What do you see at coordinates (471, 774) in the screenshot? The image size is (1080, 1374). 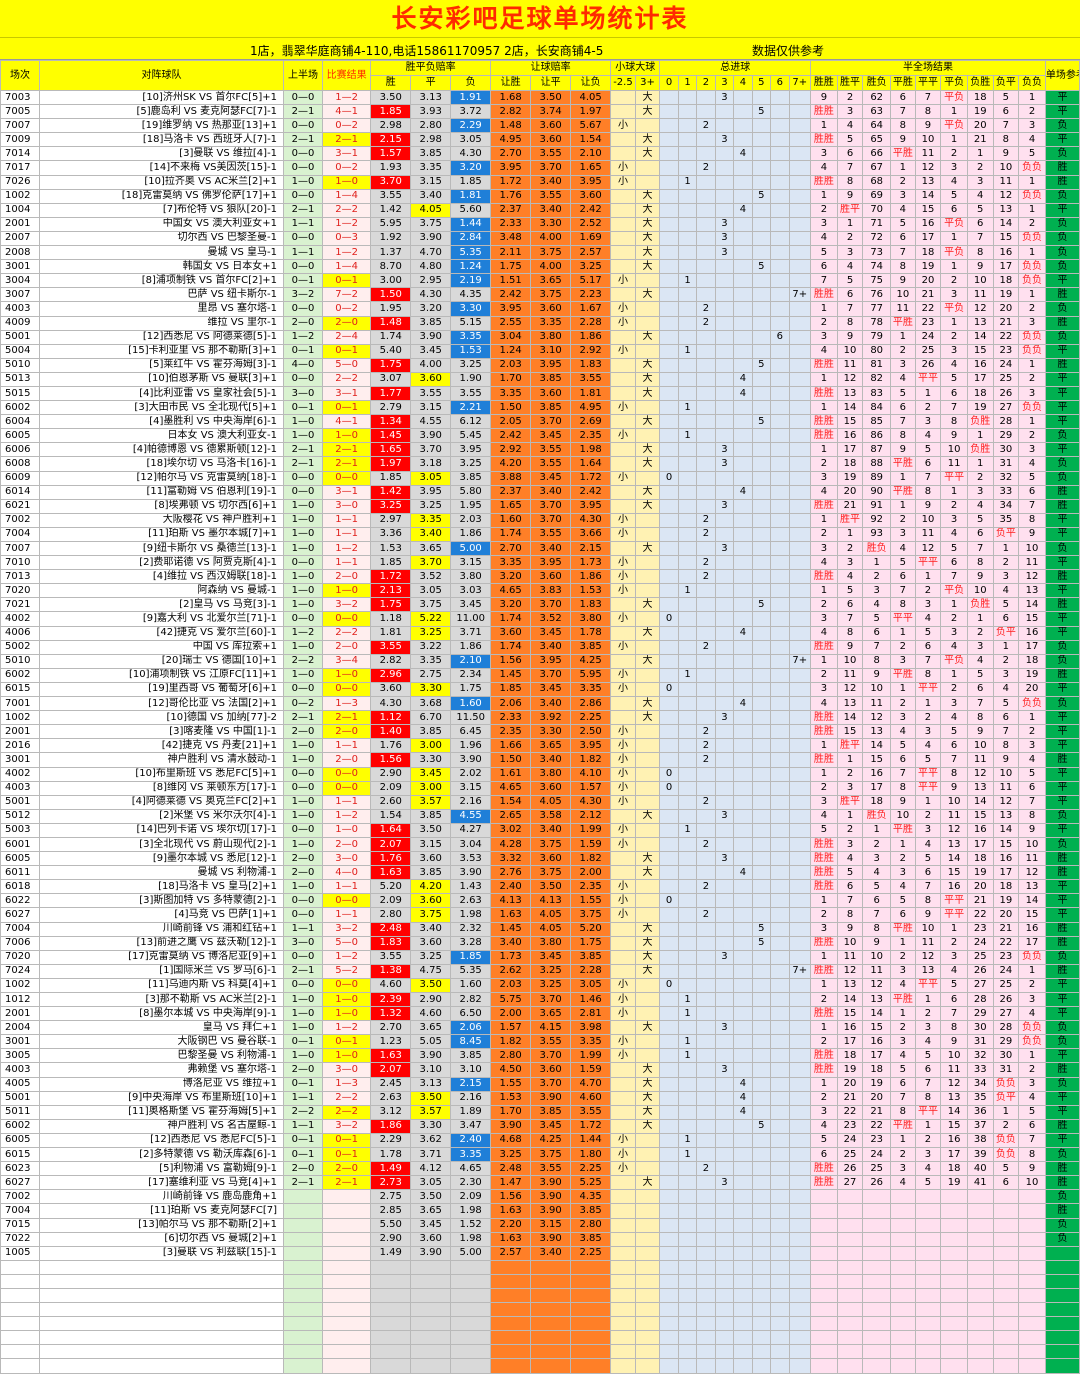 I see `cell-odds: 2.02` at bounding box center [471, 774].